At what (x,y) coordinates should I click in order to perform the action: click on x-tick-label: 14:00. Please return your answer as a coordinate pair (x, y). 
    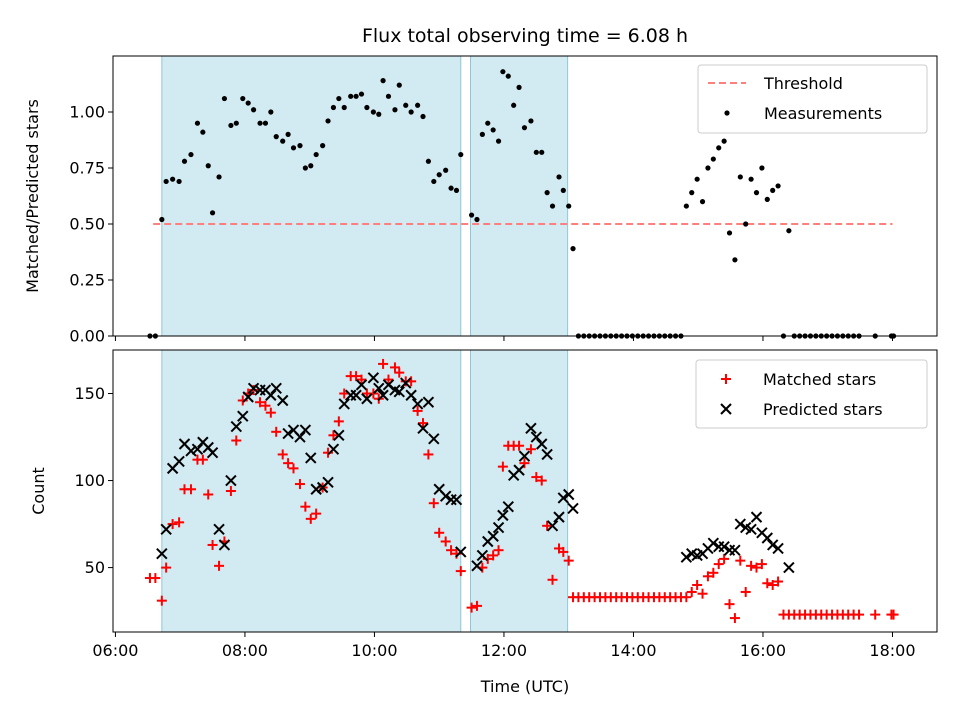
    Looking at the image, I should click on (633, 650).